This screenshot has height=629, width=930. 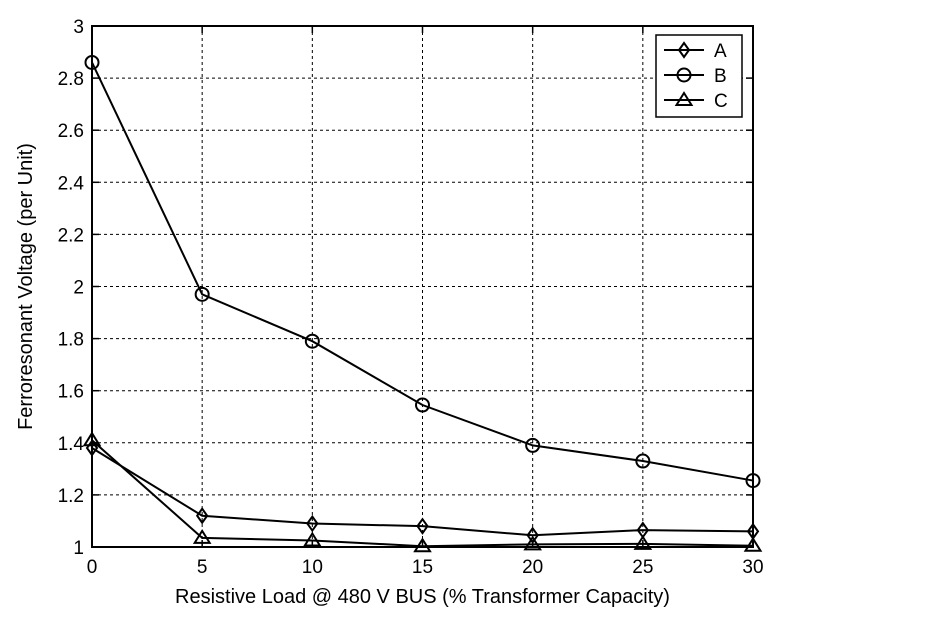 I want to click on y-tick-label: 1.4, so click(x=71, y=444).